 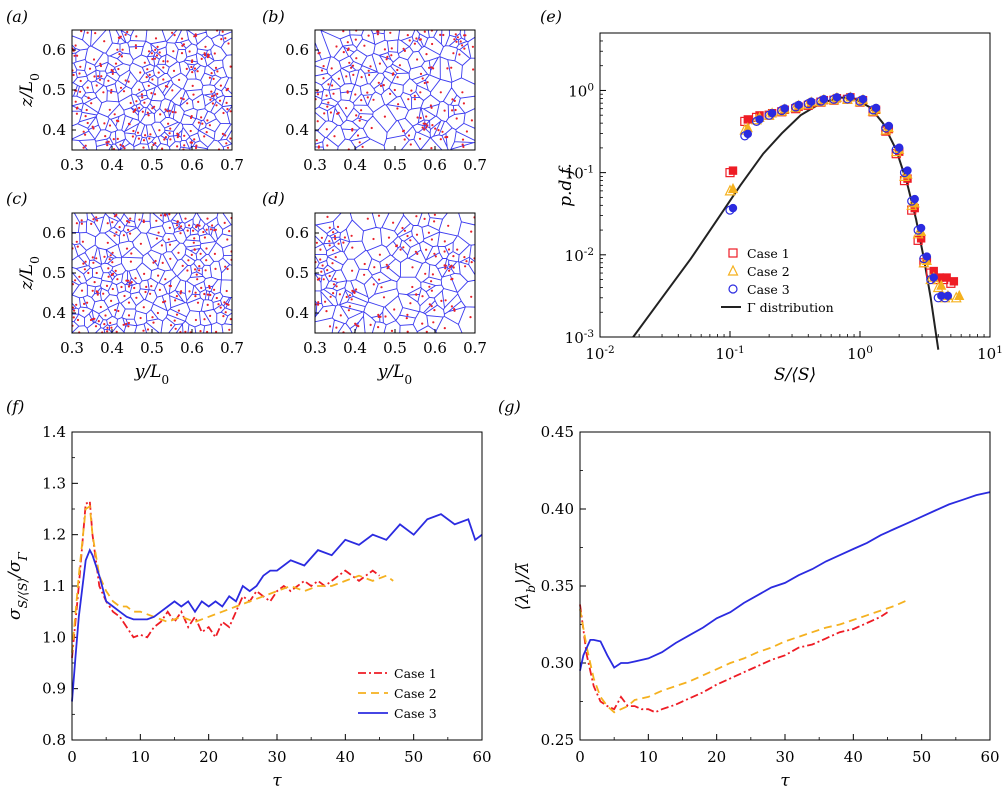 What do you see at coordinates (397, 693) in the screenshot?
I see `legend: Case 1 Case 2 Case 3` at bounding box center [397, 693].